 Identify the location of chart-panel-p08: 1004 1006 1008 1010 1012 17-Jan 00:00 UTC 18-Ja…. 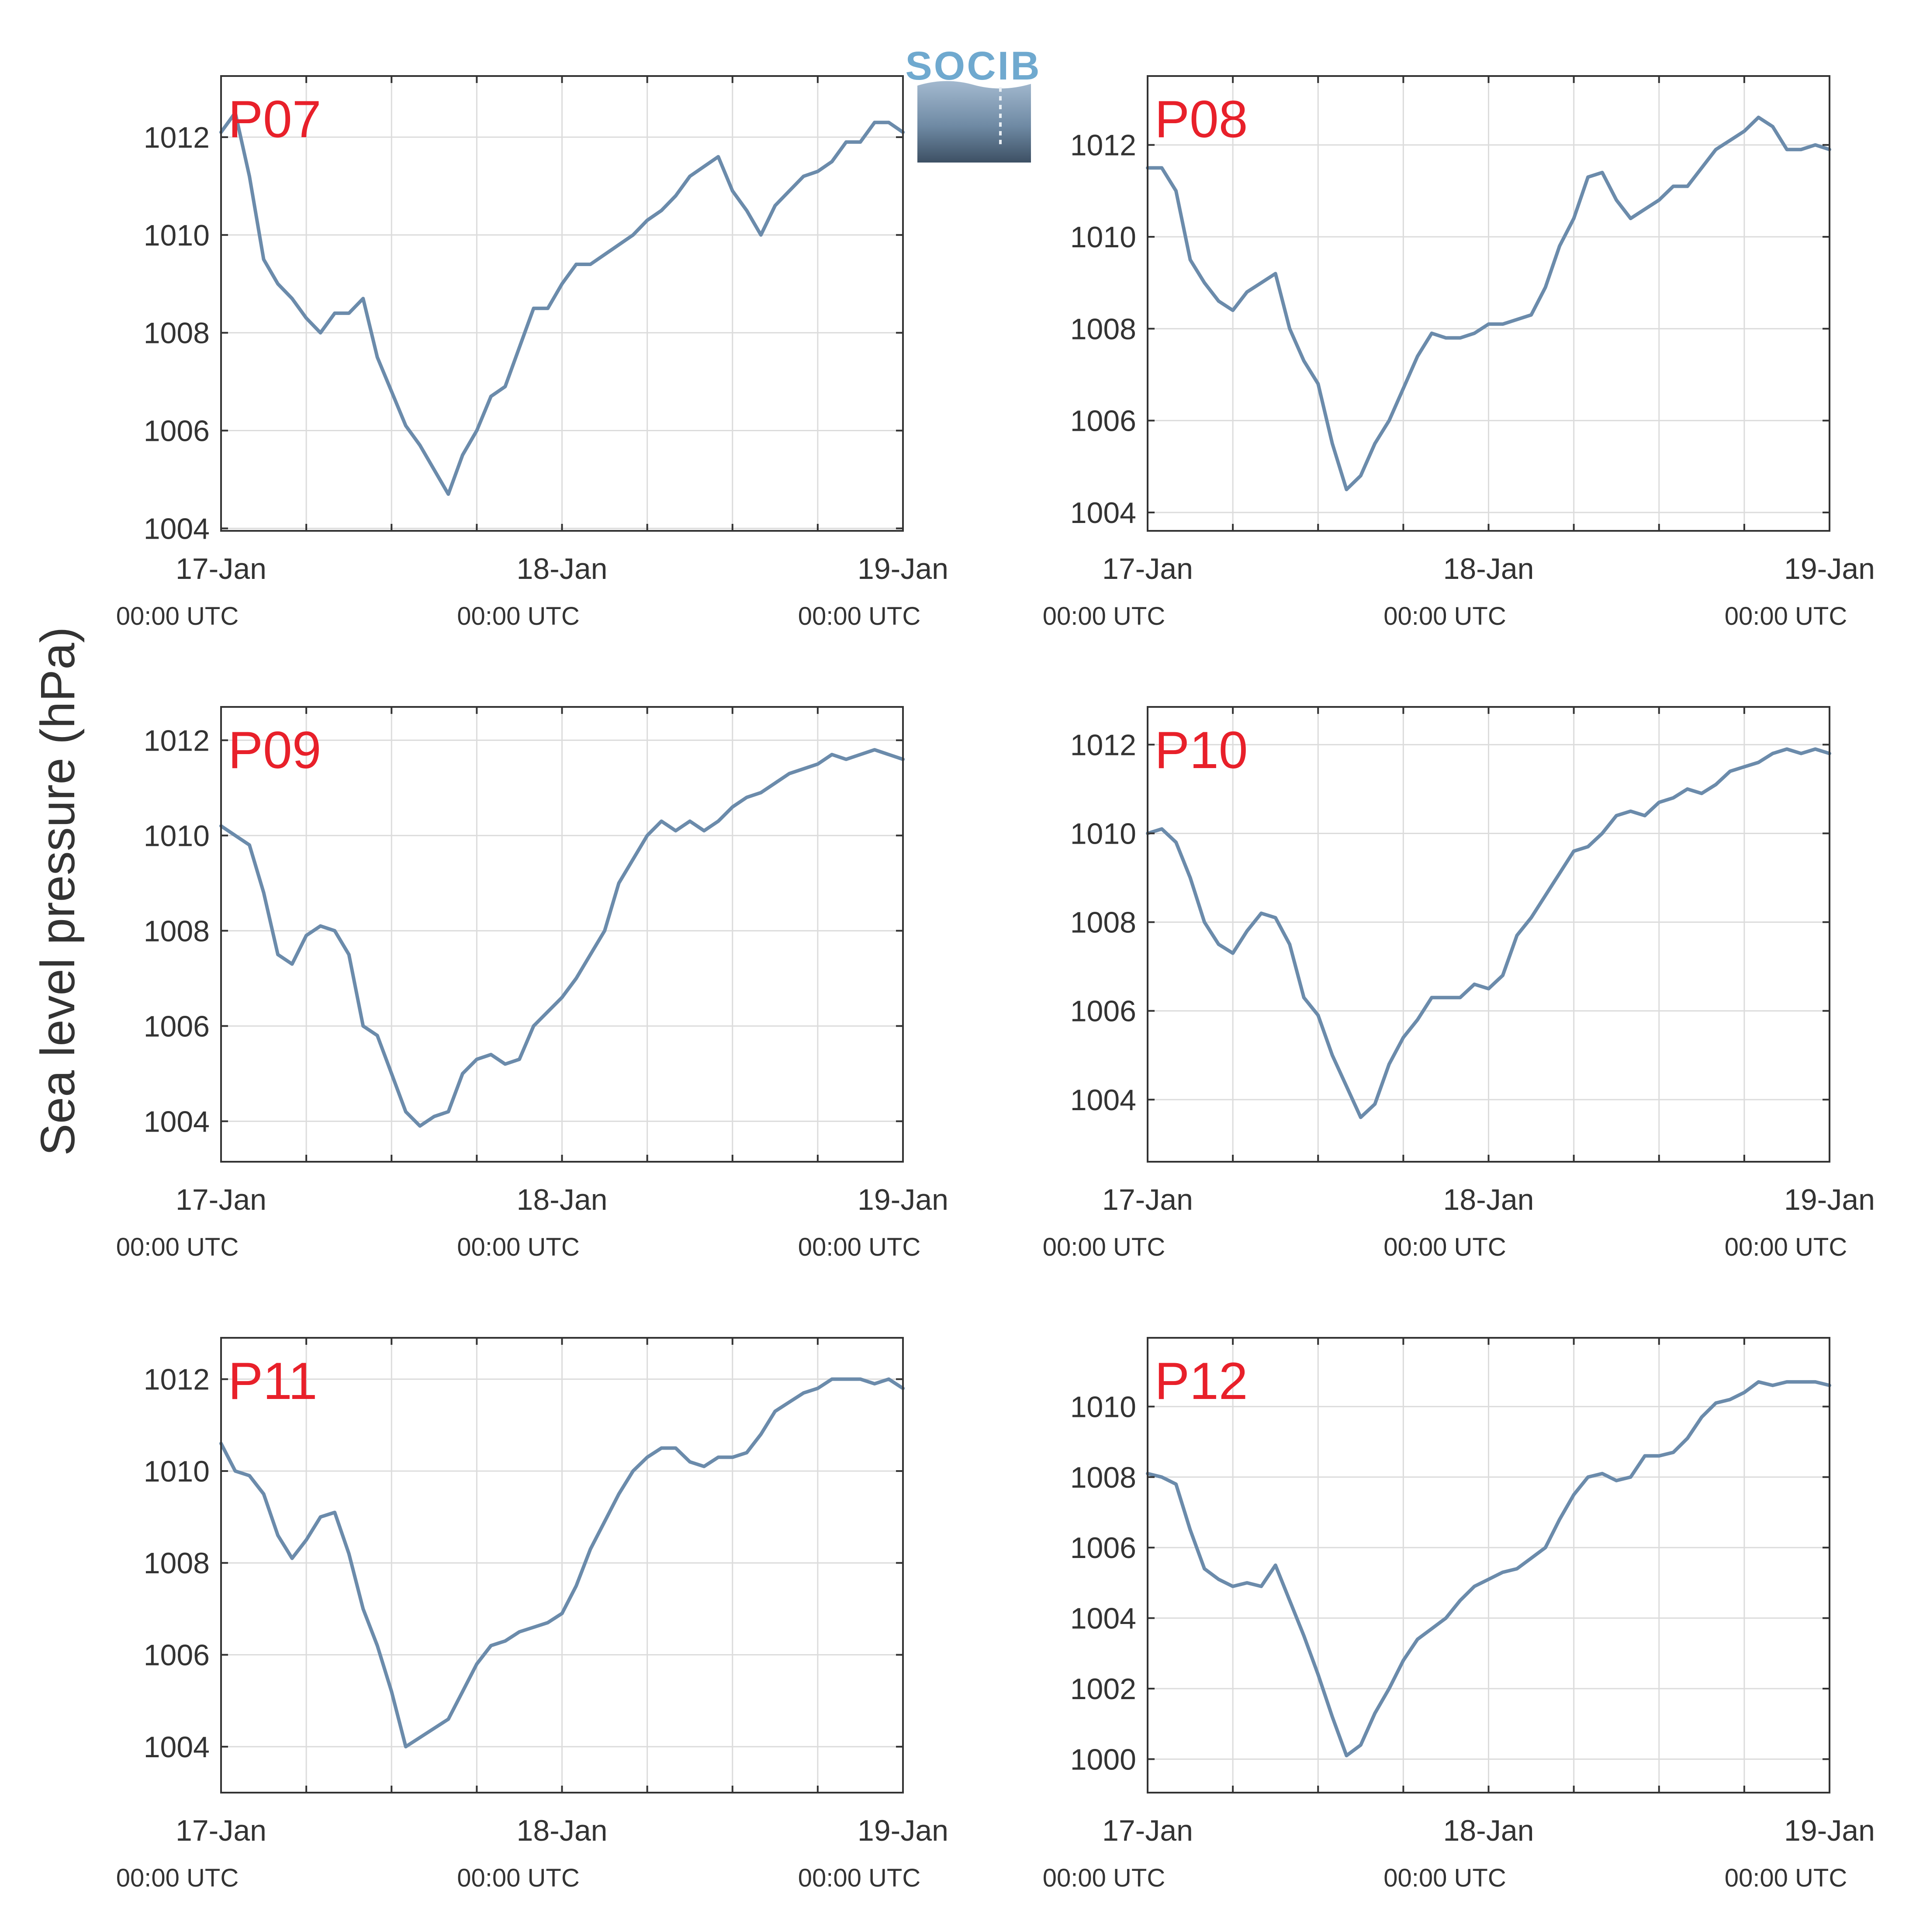
(1459, 352).